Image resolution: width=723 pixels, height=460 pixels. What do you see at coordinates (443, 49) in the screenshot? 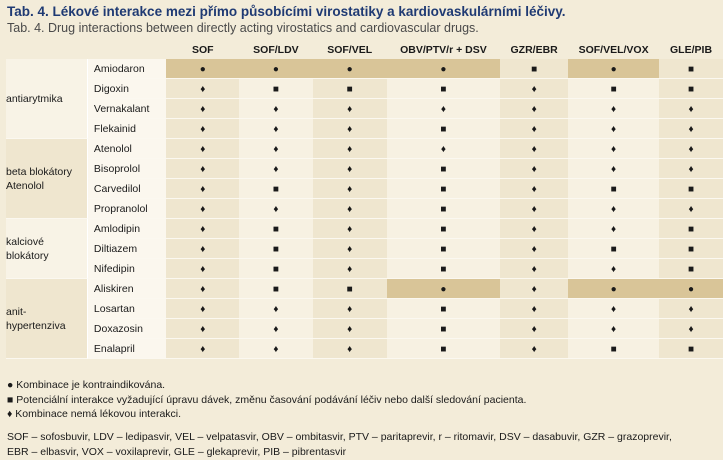
I see `column-header: OBV/PTV/r + DSV` at bounding box center [443, 49].